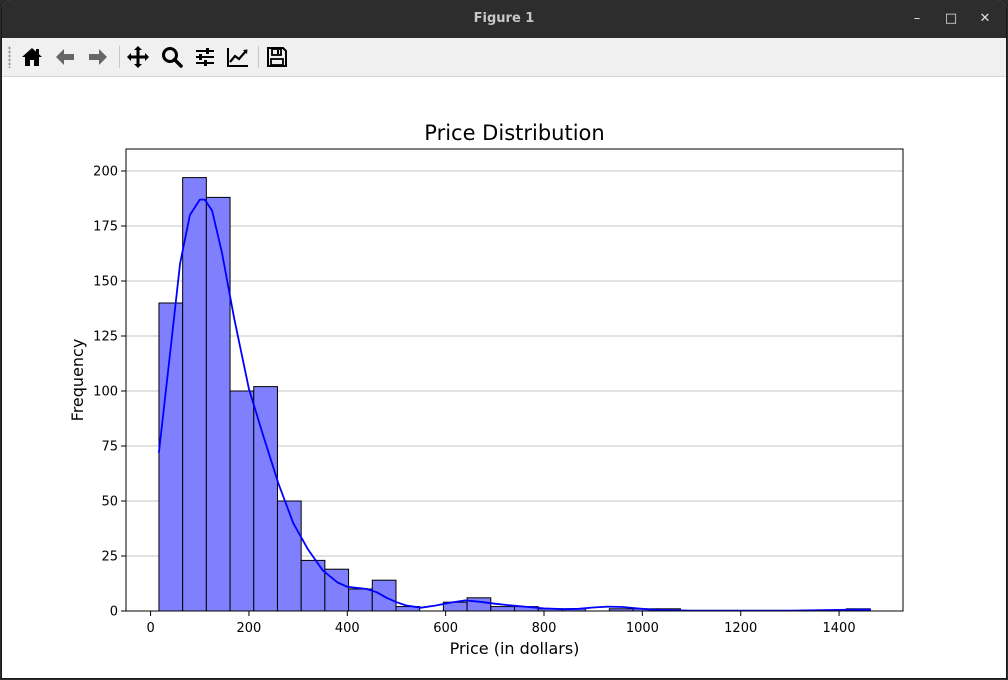 This screenshot has width=1008, height=680. I want to click on back-button, so click(65, 57).